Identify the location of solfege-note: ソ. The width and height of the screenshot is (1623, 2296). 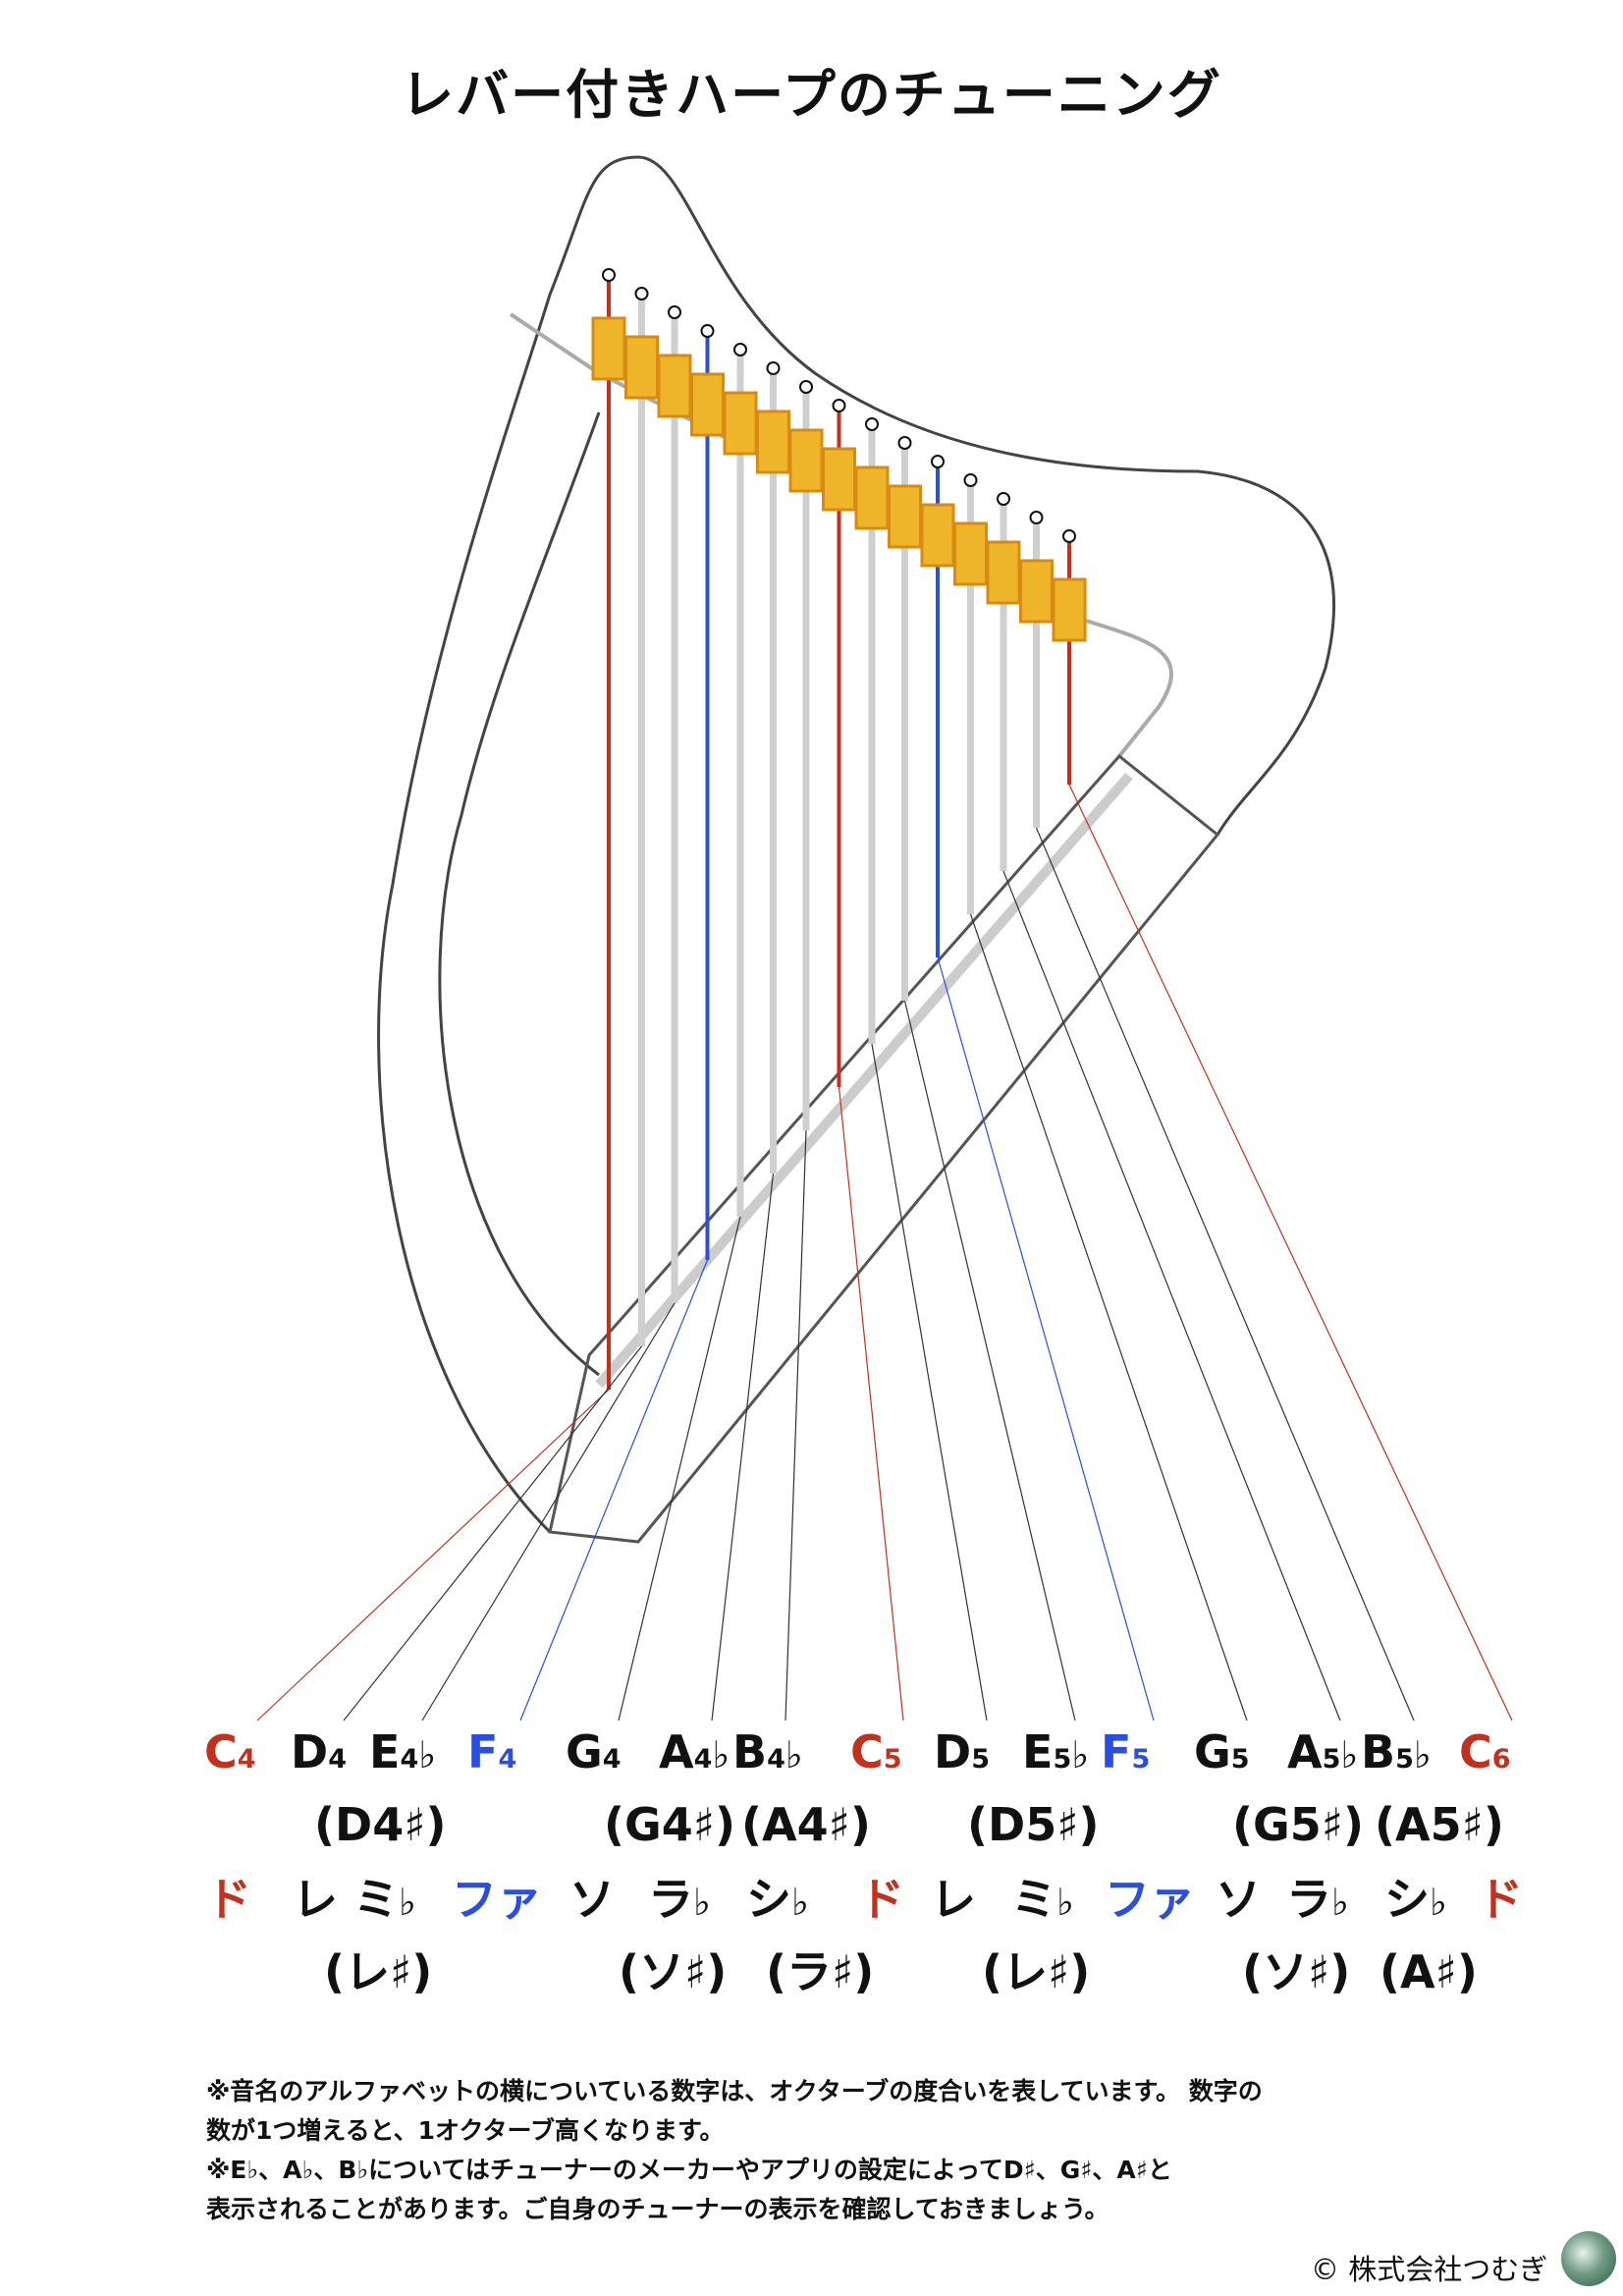
(592, 1899).